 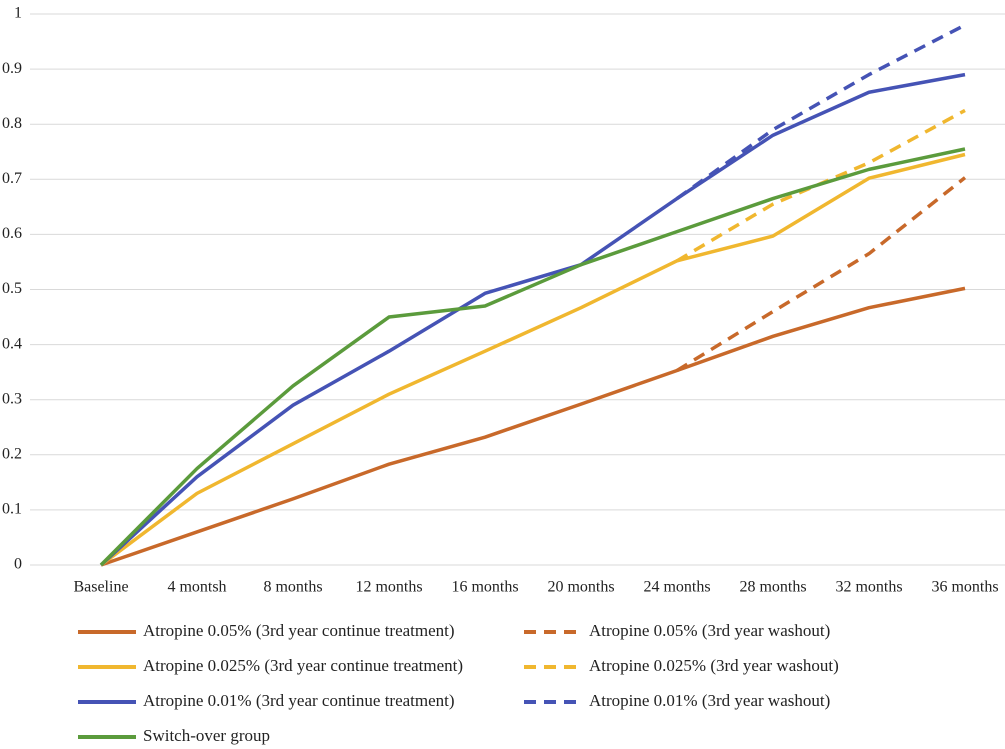 What do you see at coordinates (12, 288) in the screenshot?
I see `y-tick-label: 0.5` at bounding box center [12, 288].